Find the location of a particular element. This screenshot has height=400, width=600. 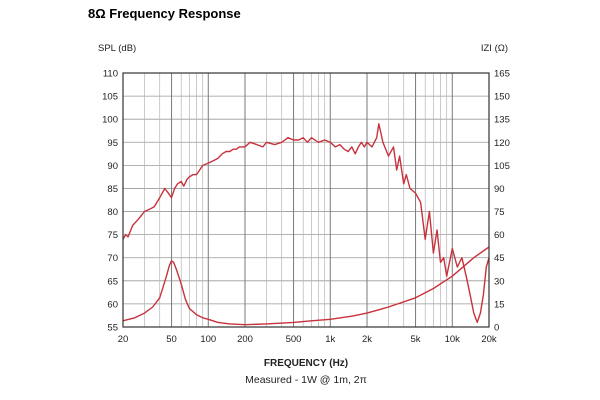

y-left-tick-label: 100 is located at coordinates (110, 120).